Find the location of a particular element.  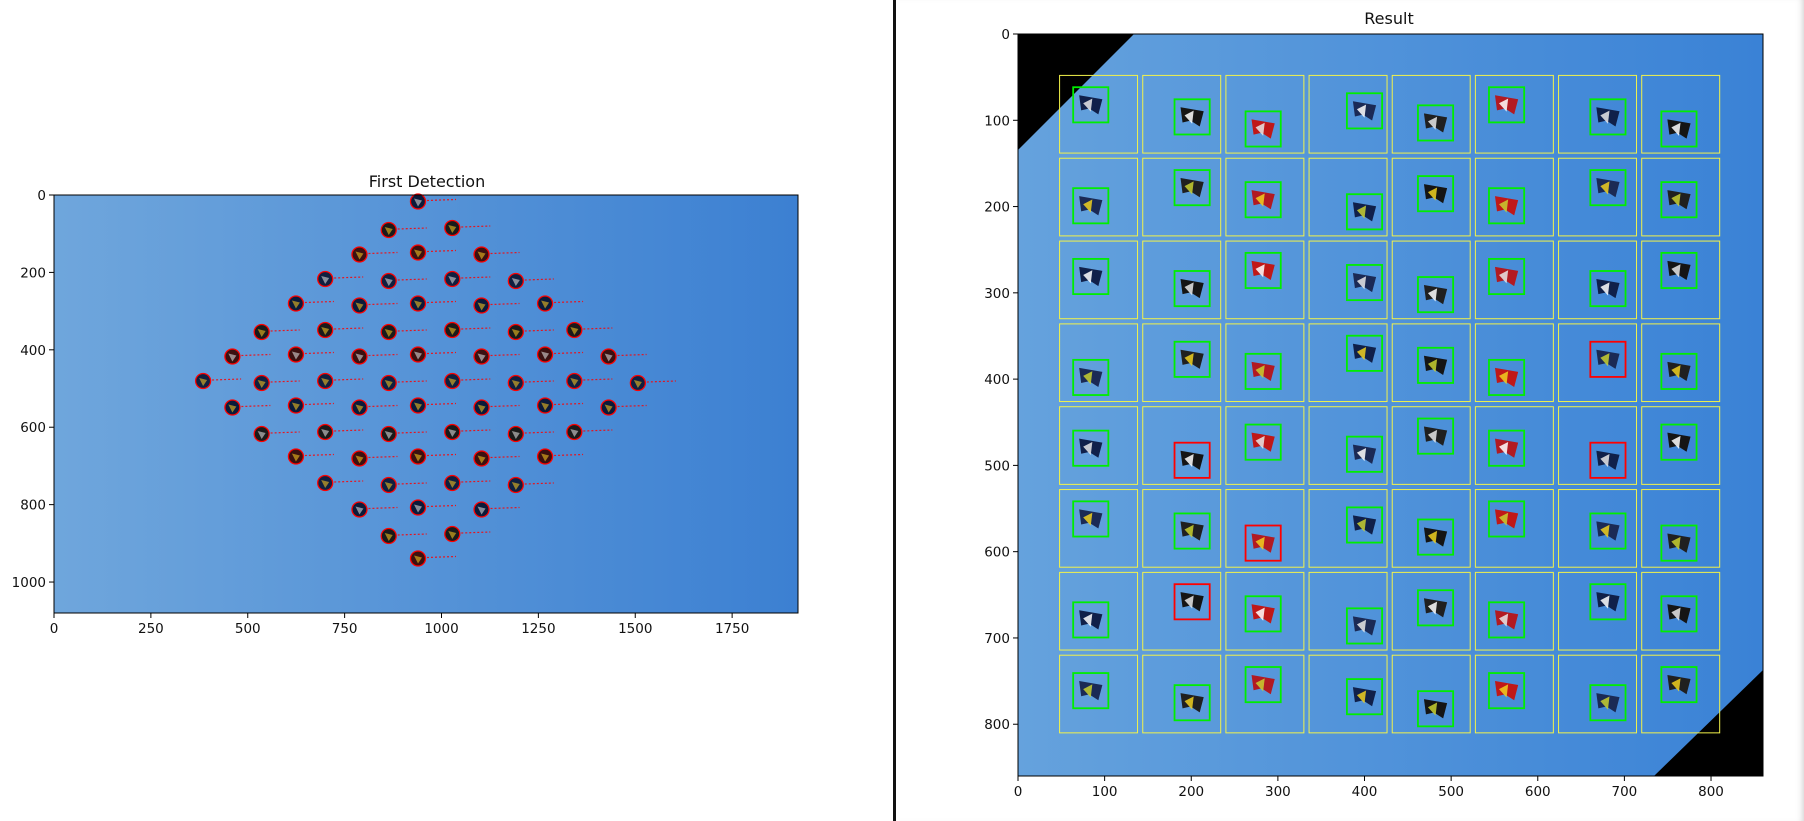

left-x-tick-label: 1000 is located at coordinates (441, 629).